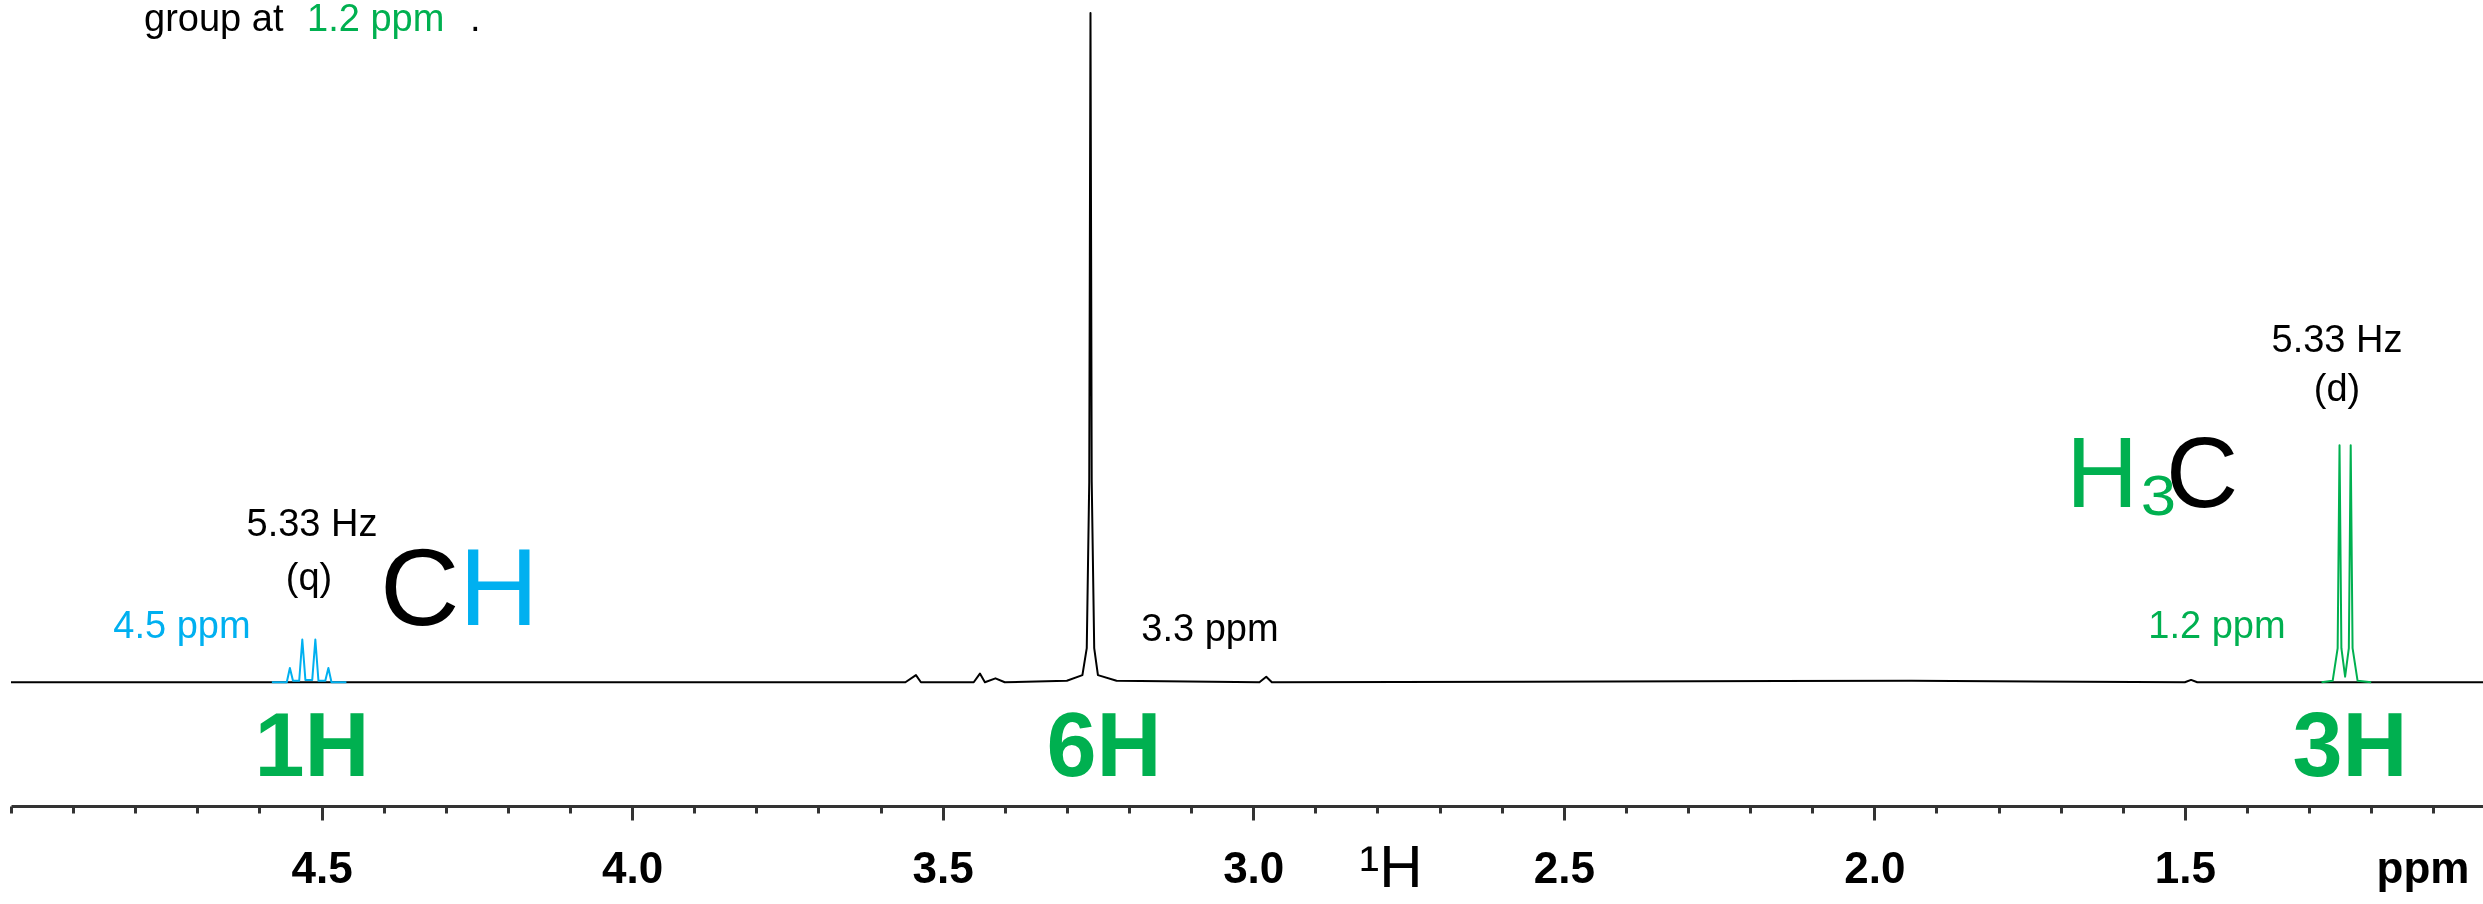 The height and width of the screenshot is (904, 2483). I want to click on annotation: 1H, so click(312, 745).